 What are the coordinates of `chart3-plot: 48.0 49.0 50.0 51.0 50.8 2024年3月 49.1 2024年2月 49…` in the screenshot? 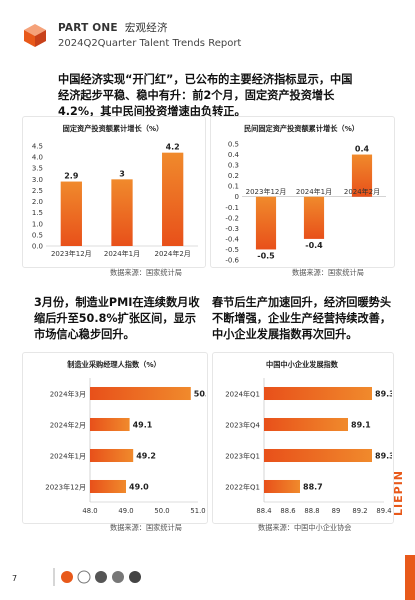 It's located at (125, 446).